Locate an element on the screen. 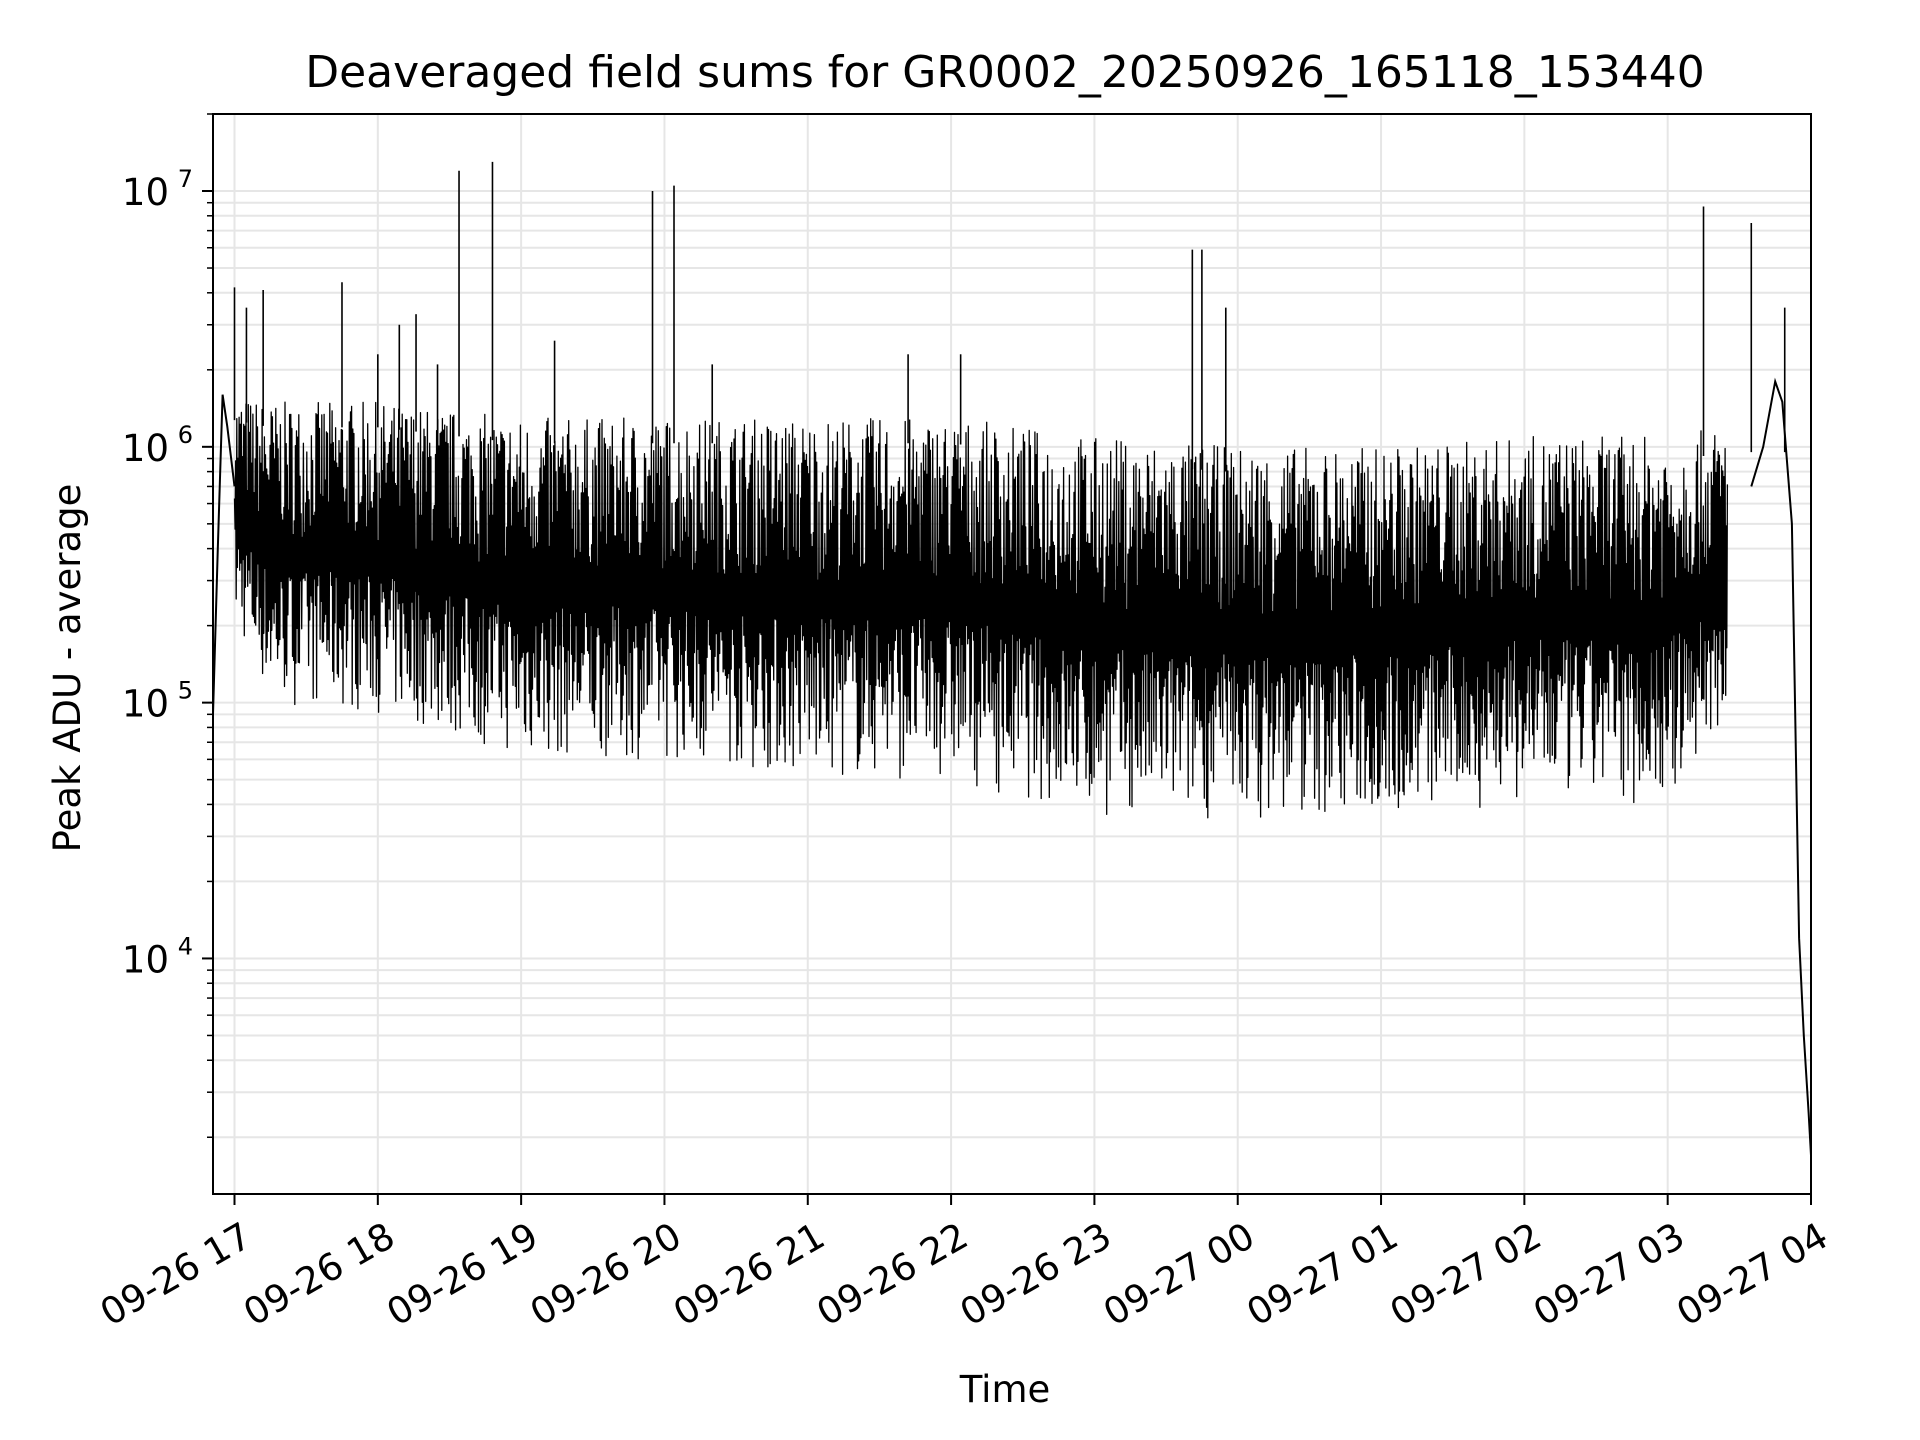 Image resolution: width=1920 pixels, height=1440 pixels. y-tick-exponent: 6 is located at coordinates (185, 435).